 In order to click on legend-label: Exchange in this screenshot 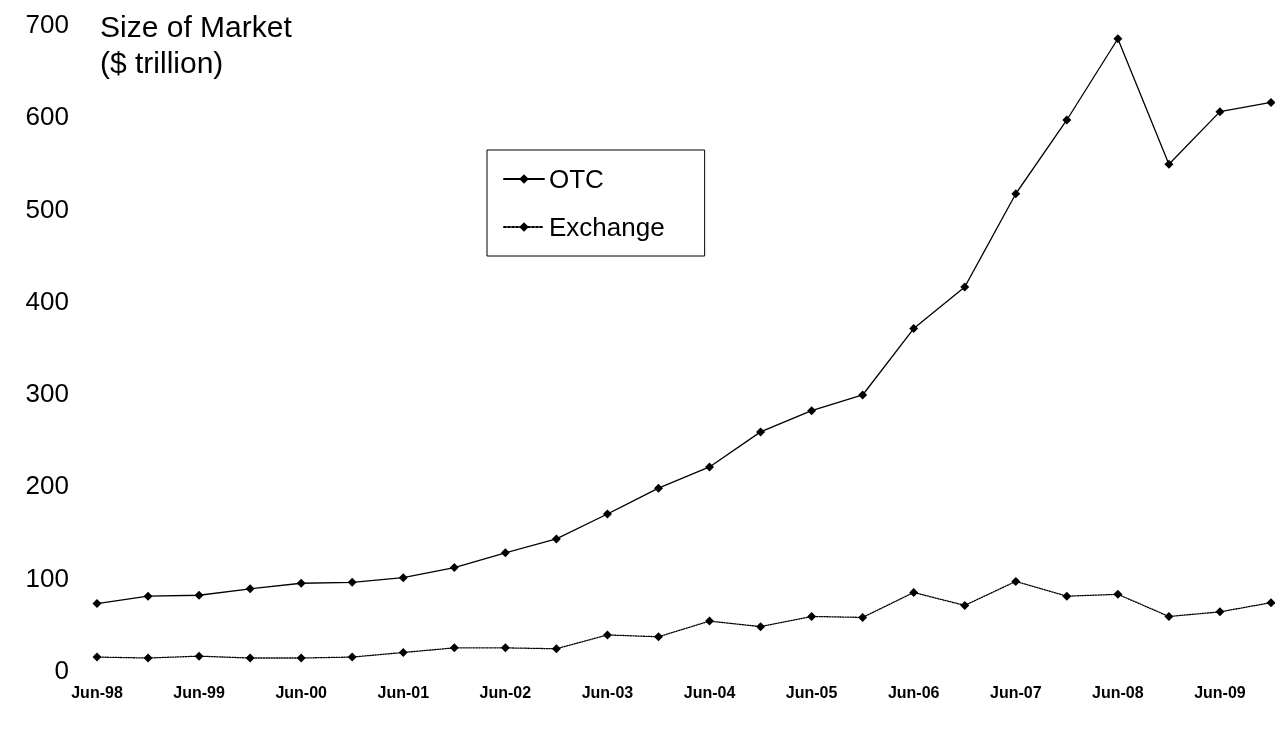, I will do `click(607, 227)`.